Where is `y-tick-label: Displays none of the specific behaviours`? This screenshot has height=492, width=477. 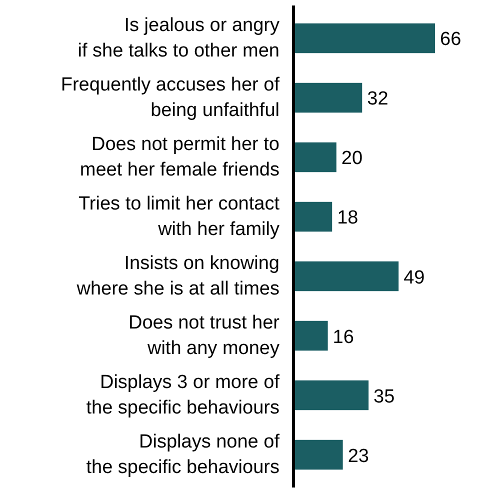
y-tick-label: Displays none of the specific behaviours is located at coordinates (183, 455).